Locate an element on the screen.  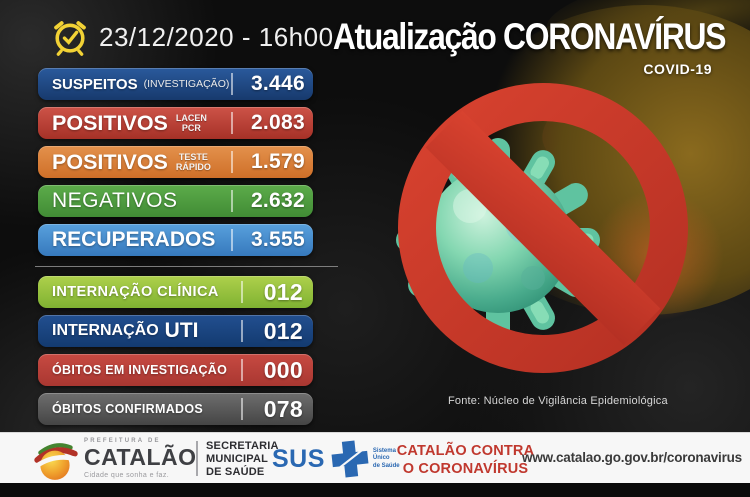
stat-label-zone: POSITIVOS LACEN PCR is located at coordinates (134, 123).